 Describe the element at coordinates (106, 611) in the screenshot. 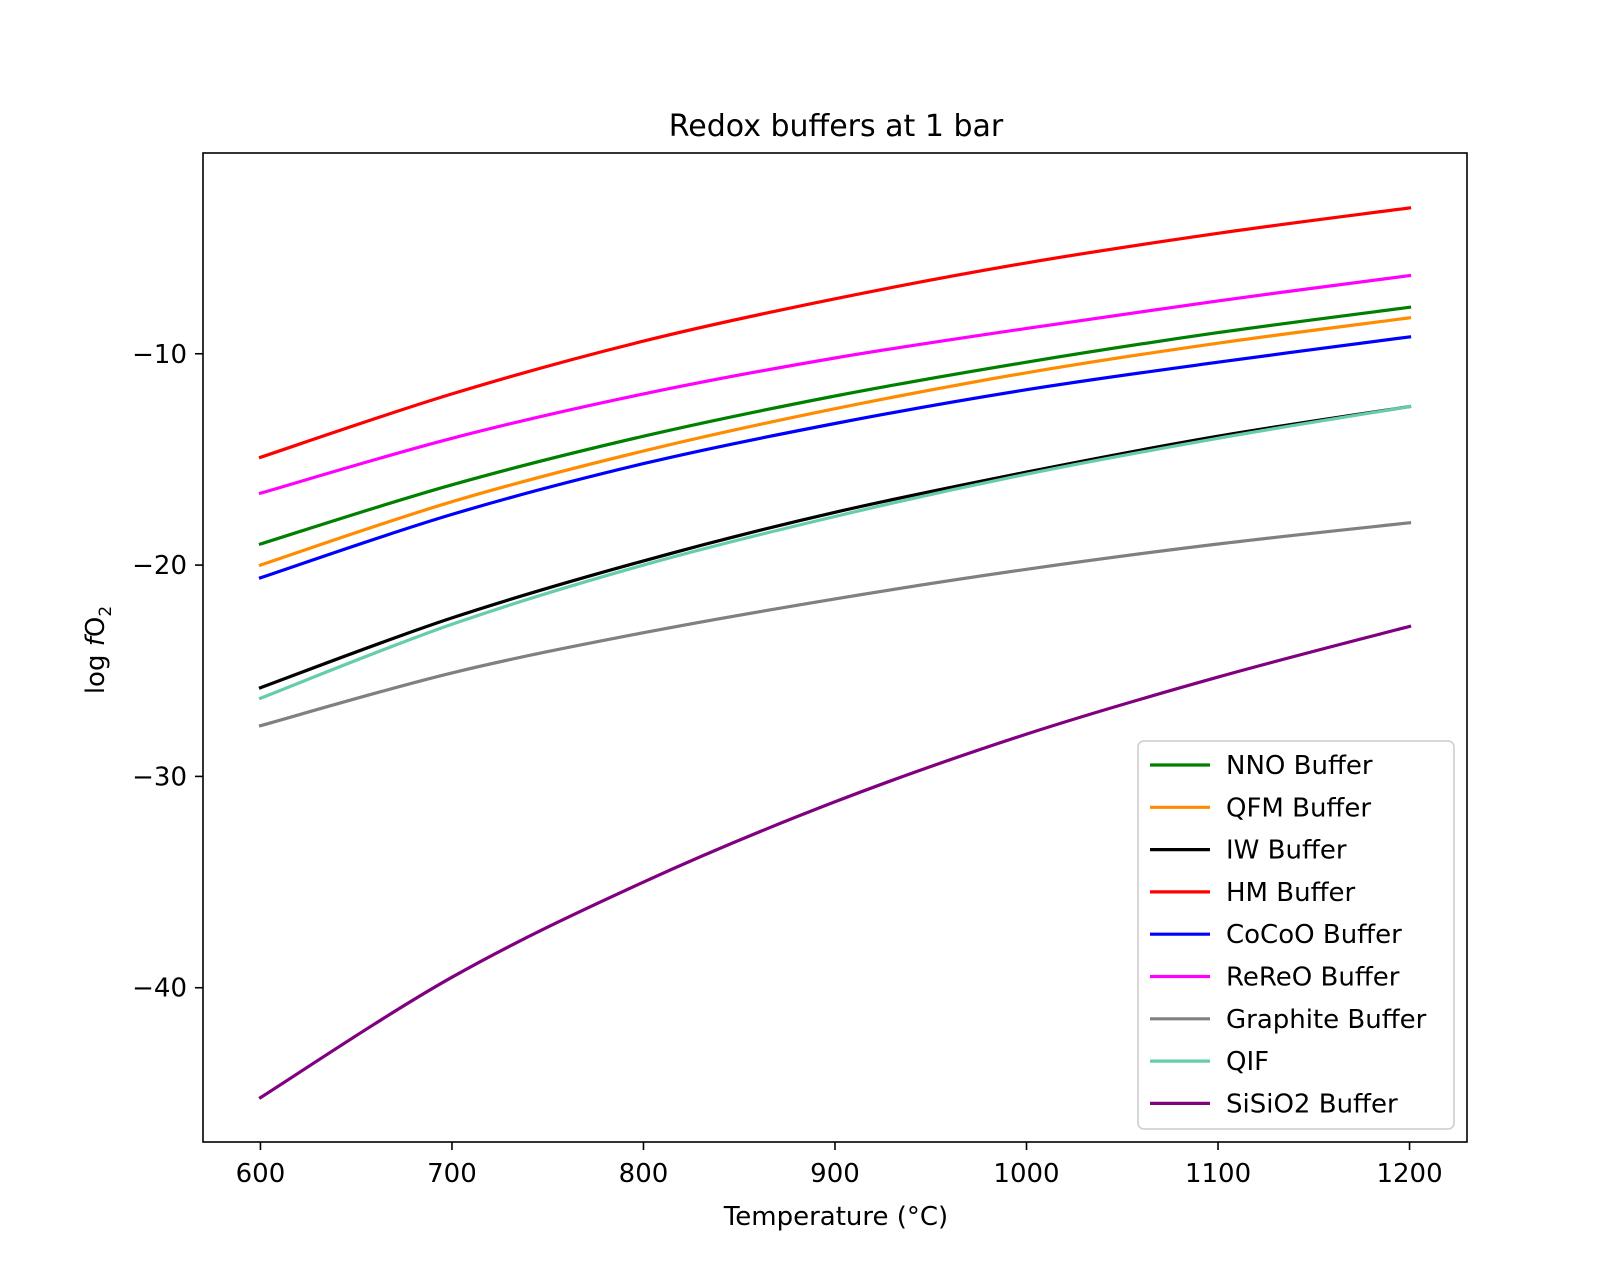

I see `y-axis-label-subscript: 2` at that location.